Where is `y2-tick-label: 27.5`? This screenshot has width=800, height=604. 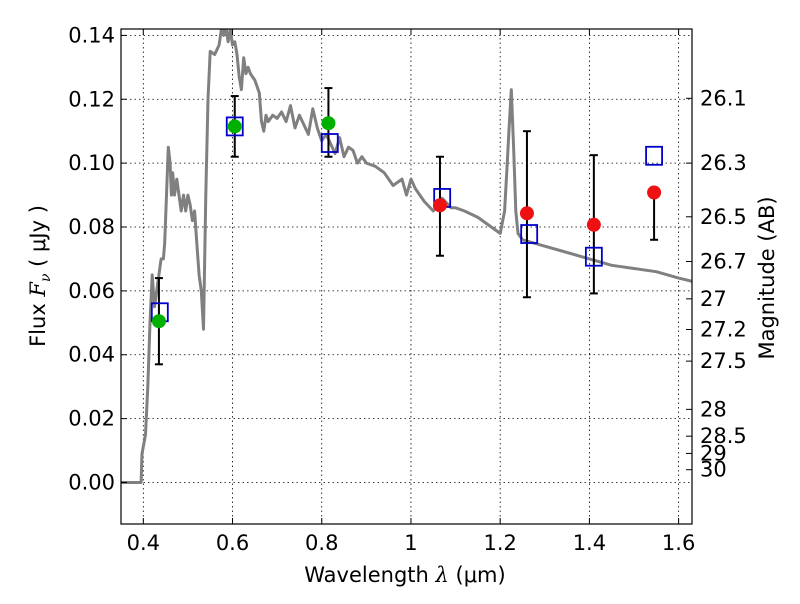
y2-tick-label: 27.5 is located at coordinates (723, 361).